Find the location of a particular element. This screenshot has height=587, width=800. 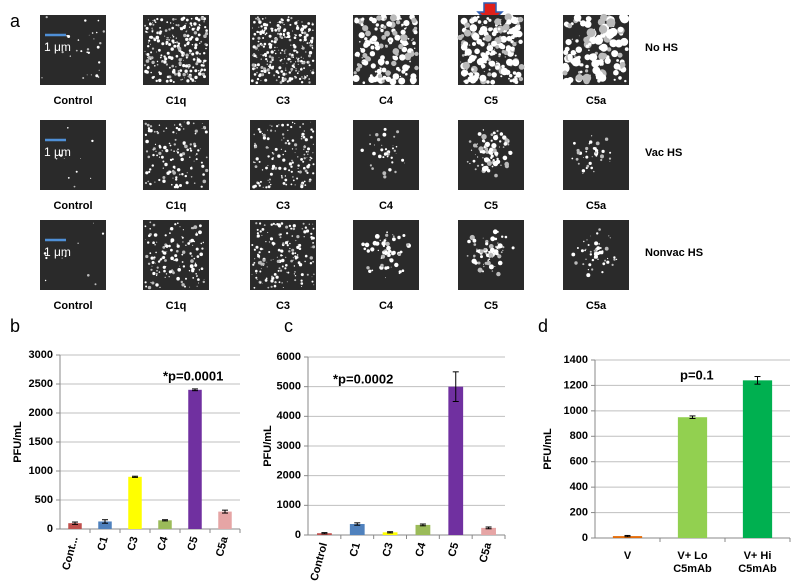

y-tick-label: 1400 is located at coordinates (576, 360).